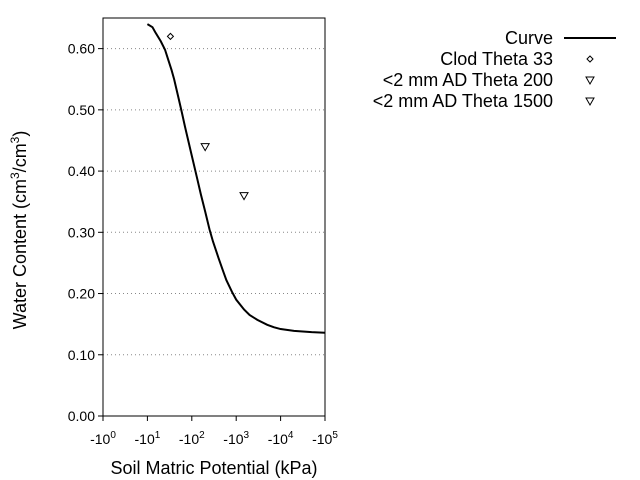  What do you see at coordinates (81, 355) in the screenshot?
I see `y-tick-label: 0.10` at bounding box center [81, 355].